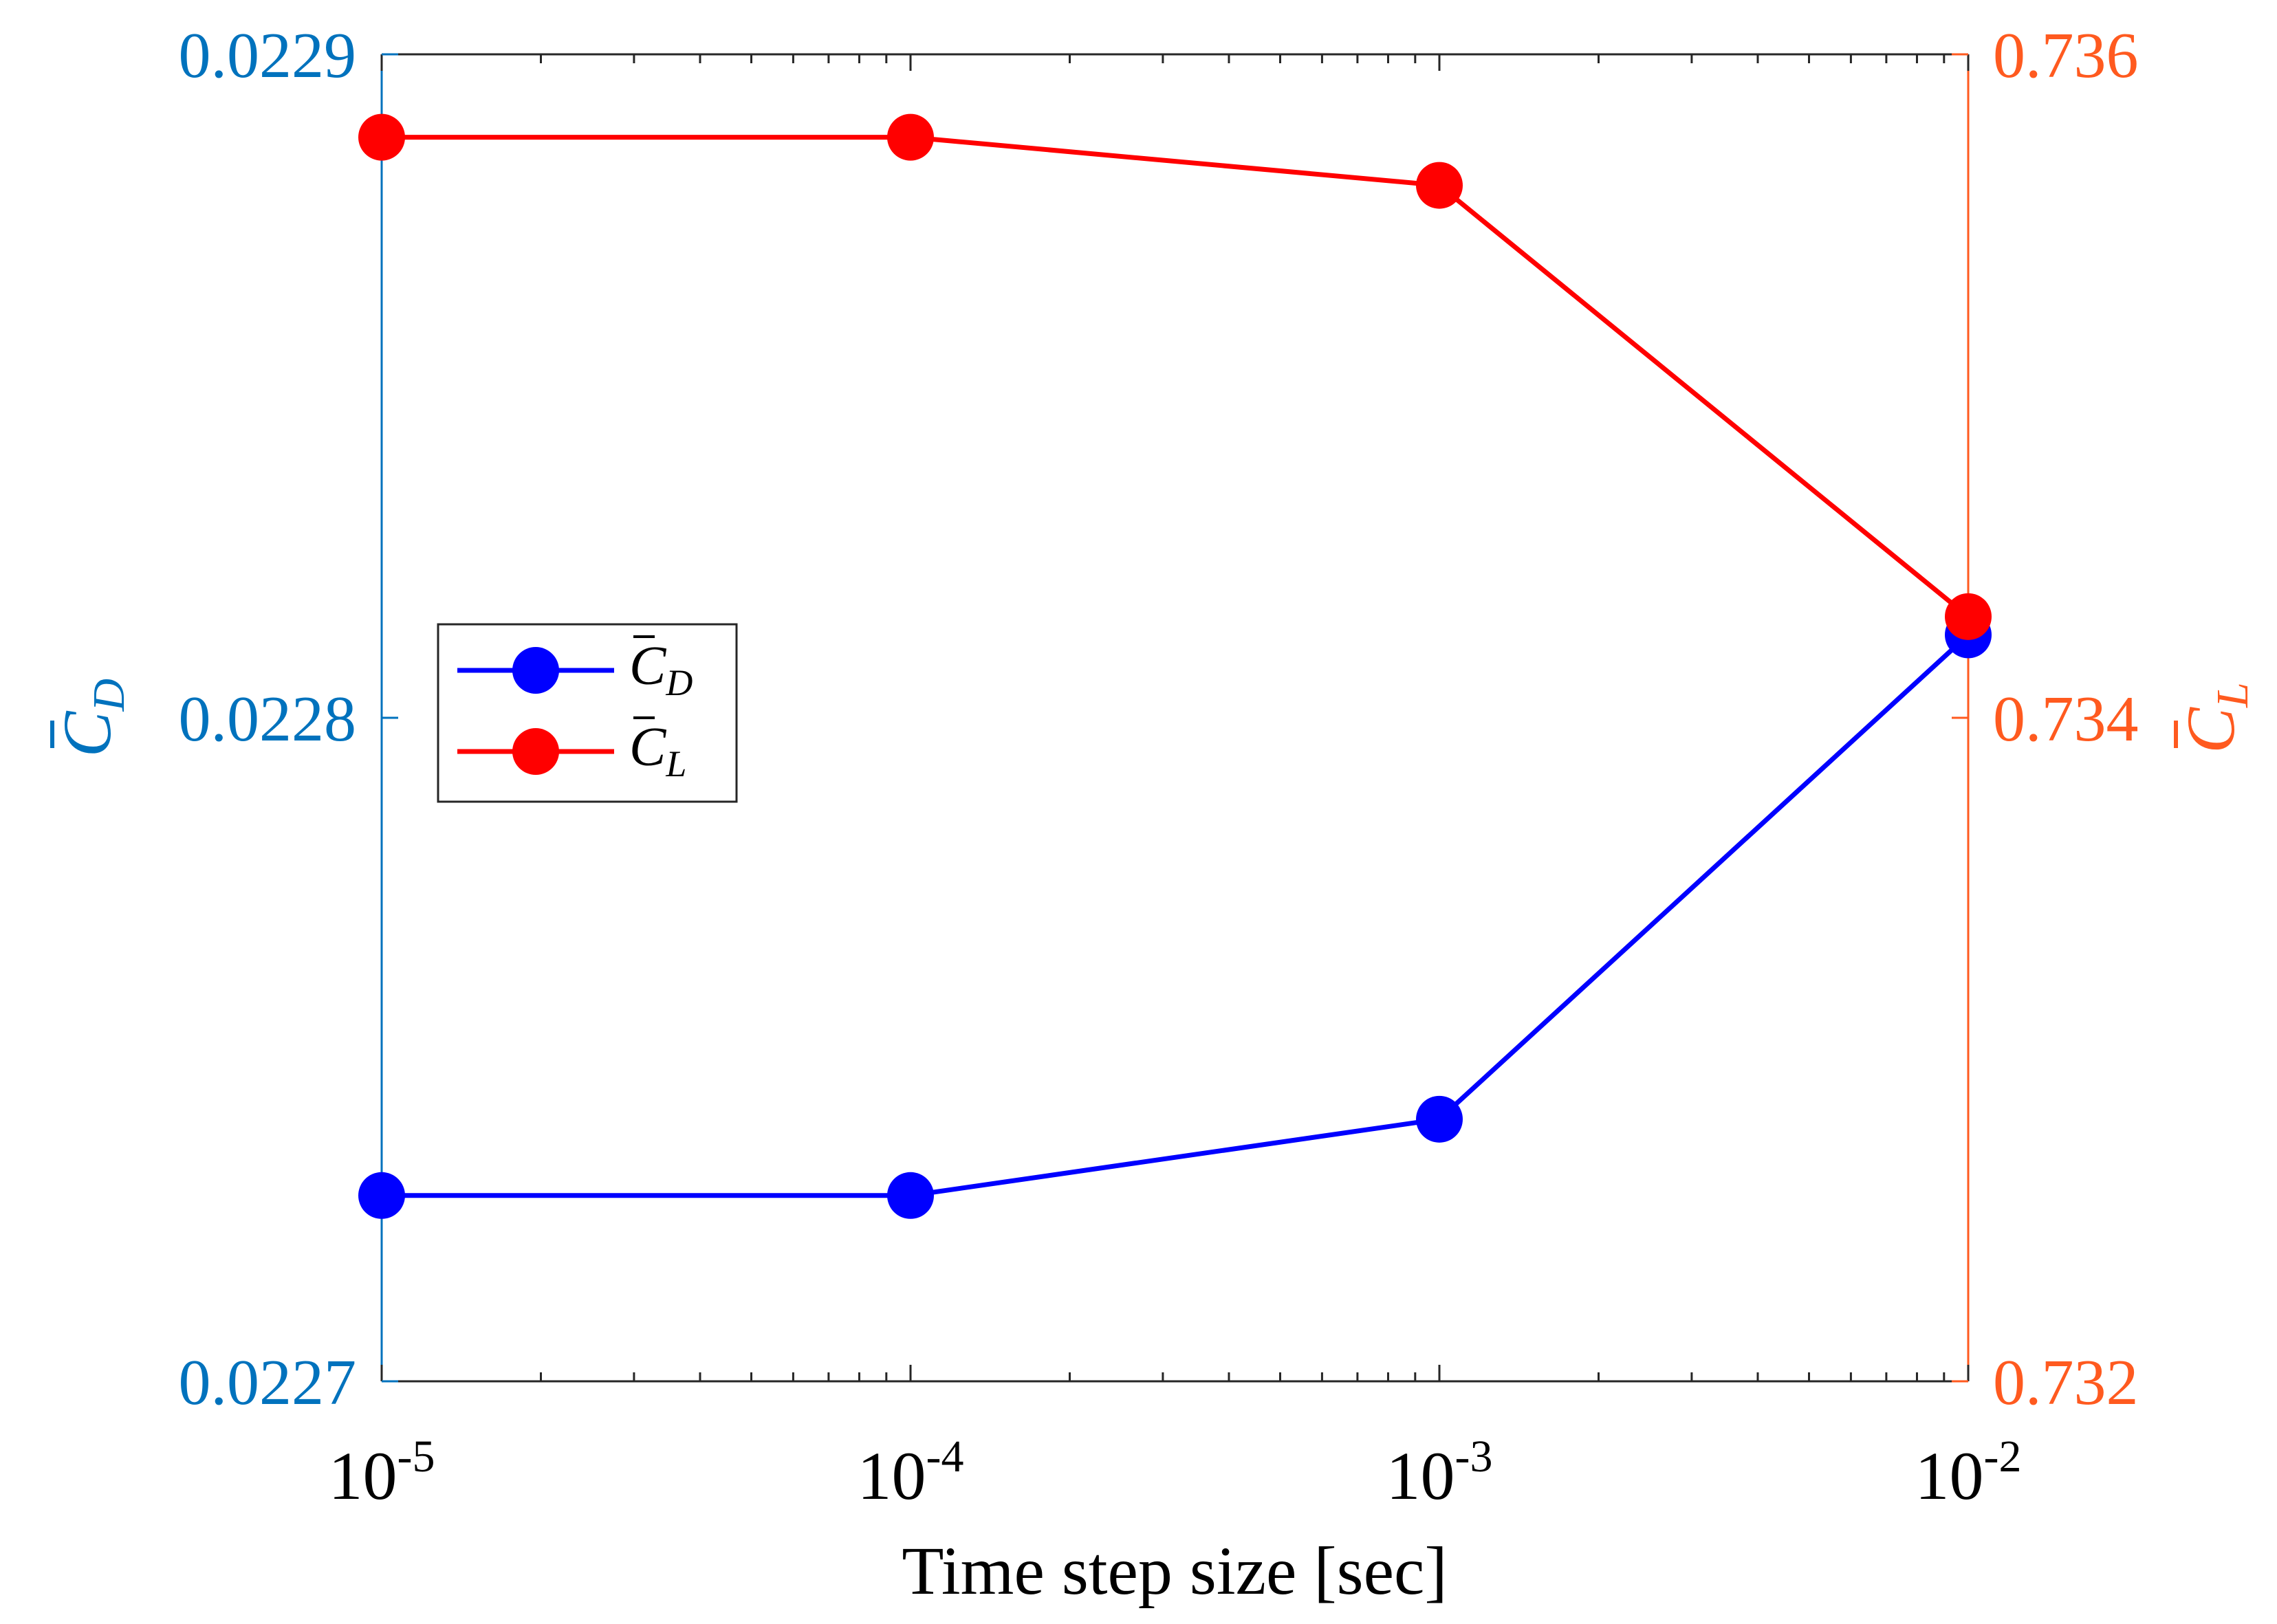 The height and width of the screenshot is (1624, 2277). What do you see at coordinates (1174, 1571) in the screenshot?
I see `x-axis-label: Time step size [sec]` at bounding box center [1174, 1571].